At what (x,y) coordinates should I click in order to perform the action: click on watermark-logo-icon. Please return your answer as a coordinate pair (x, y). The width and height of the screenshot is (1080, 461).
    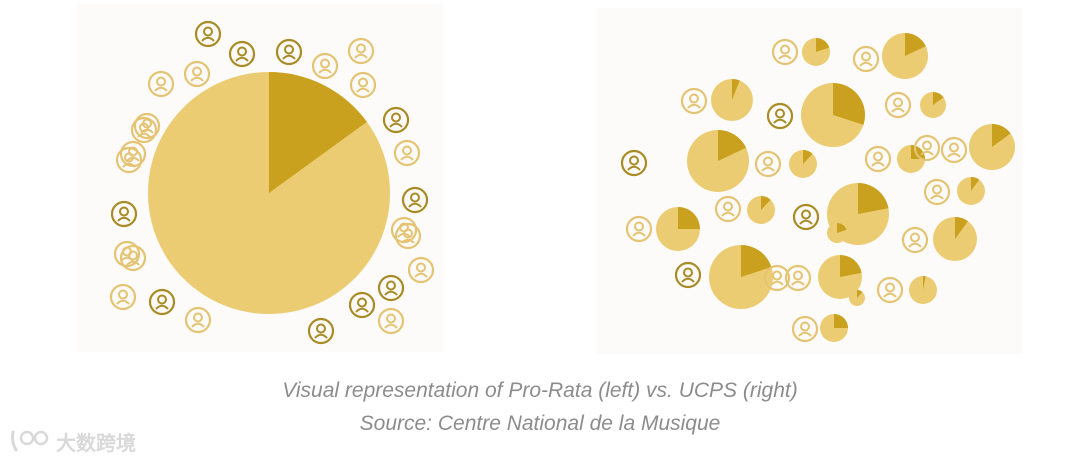
    Looking at the image, I should click on (29, 441).